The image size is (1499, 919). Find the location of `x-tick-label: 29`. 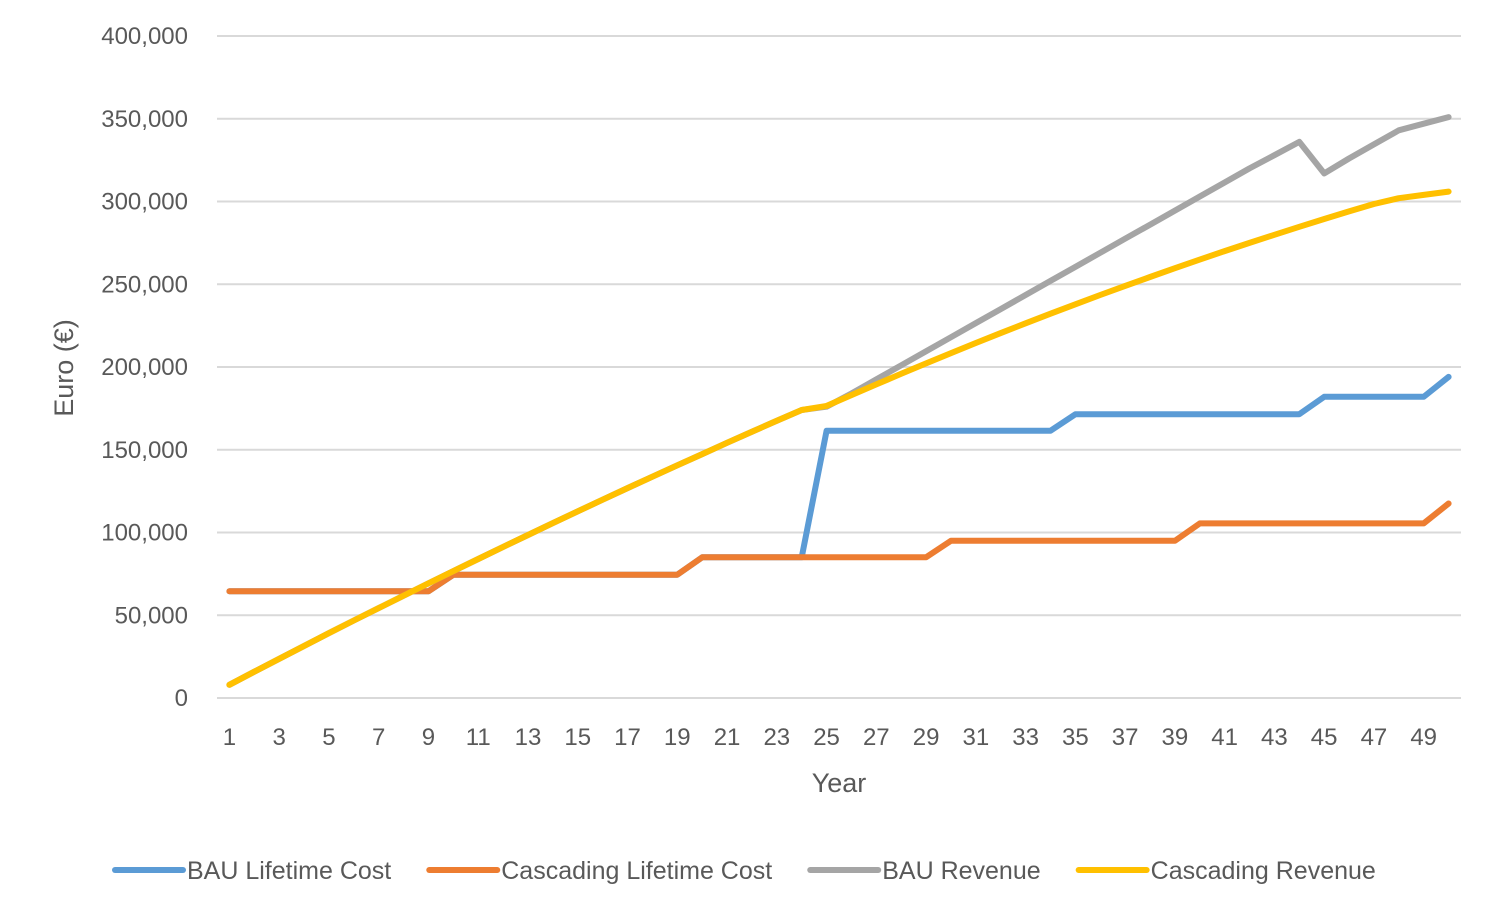

x-tick-label: 29 is located at coordinates (926, 737).